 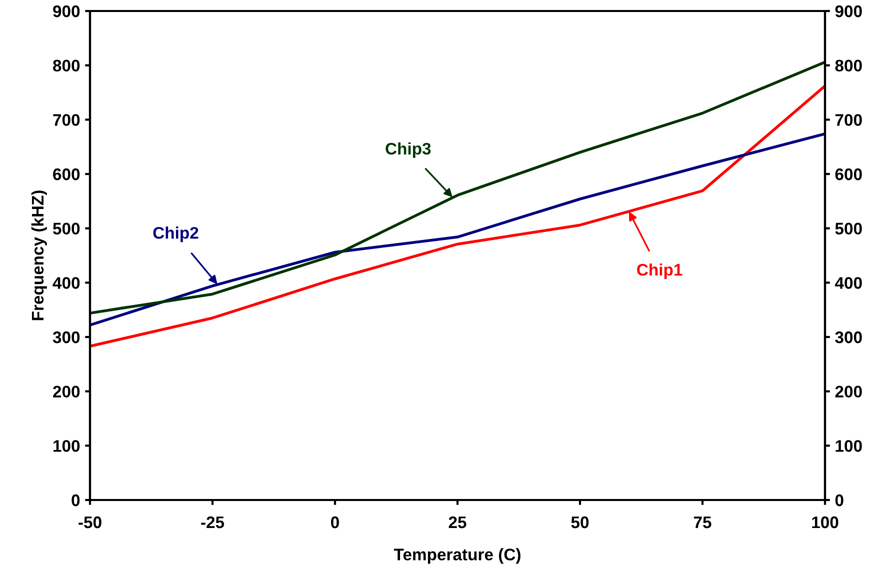 I want to click on y-tick-label: 500, so click(x=66, y=228).